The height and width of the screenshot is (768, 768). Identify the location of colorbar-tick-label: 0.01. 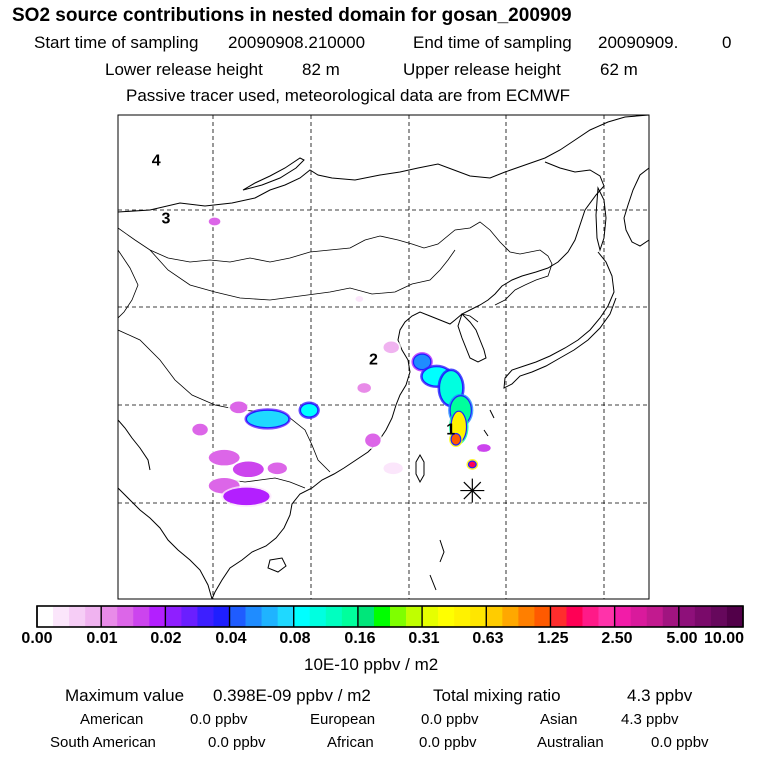
(102, 638).